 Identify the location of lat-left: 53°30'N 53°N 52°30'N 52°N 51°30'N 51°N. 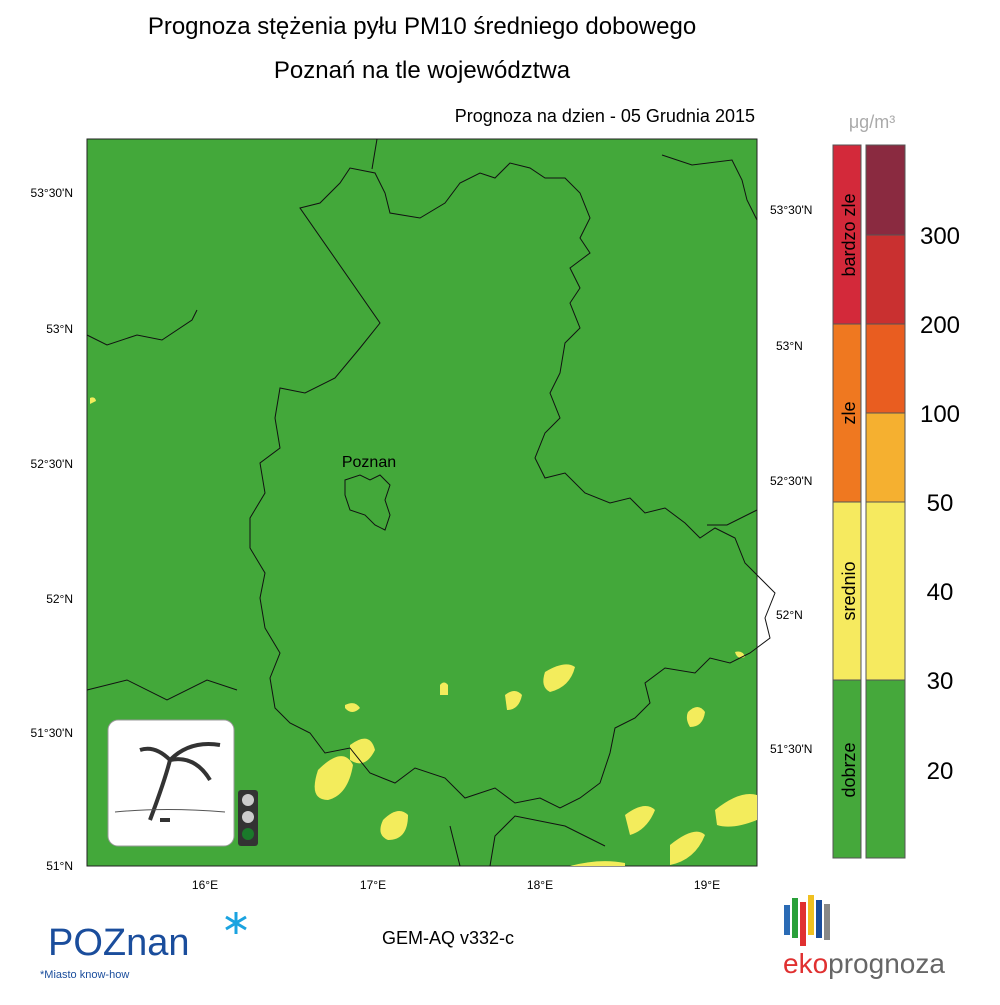
(52, 529).